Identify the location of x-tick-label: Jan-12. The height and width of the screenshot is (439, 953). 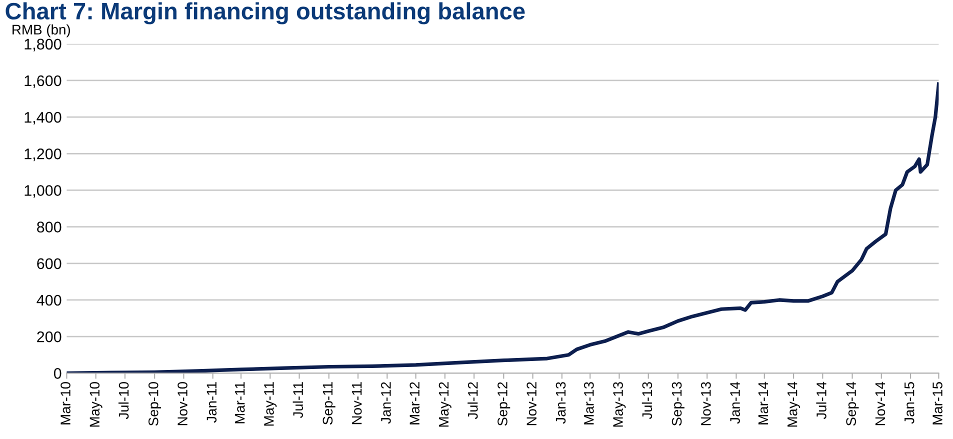
(386, 403).